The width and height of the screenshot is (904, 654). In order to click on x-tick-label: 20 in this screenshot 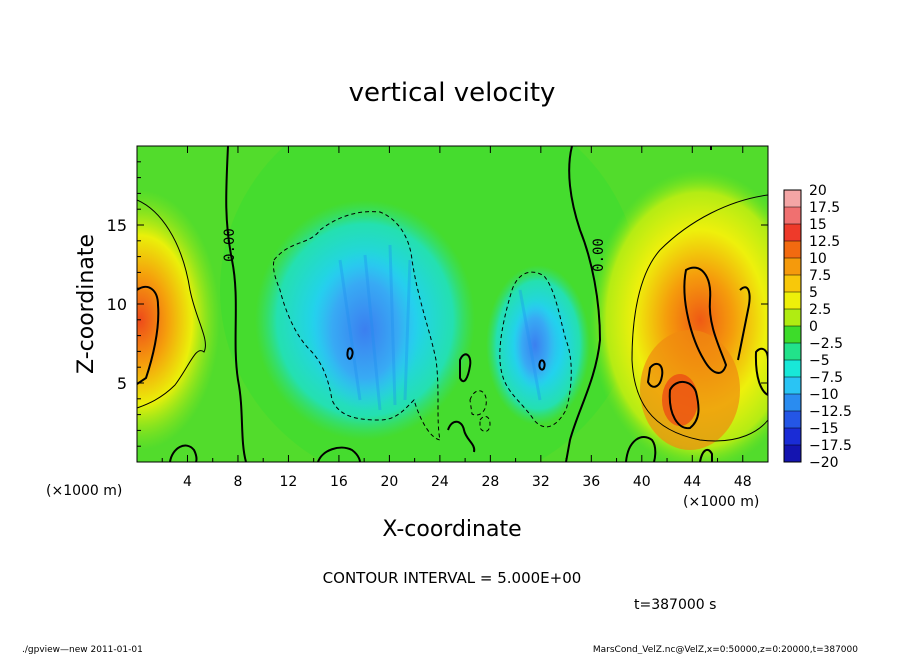, I will do `click(389, 482)`.